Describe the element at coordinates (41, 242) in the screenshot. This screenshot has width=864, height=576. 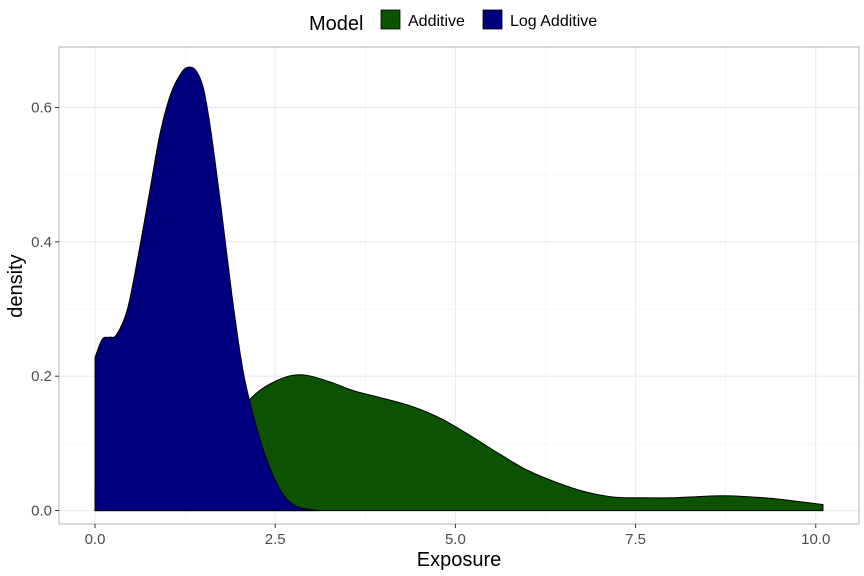
I see `y-tick-label: 0.4` at that location.